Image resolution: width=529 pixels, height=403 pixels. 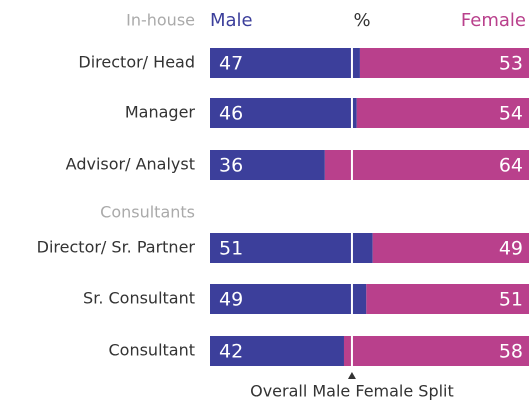 I want to click on reference-marker, so click(x=351, y=375).